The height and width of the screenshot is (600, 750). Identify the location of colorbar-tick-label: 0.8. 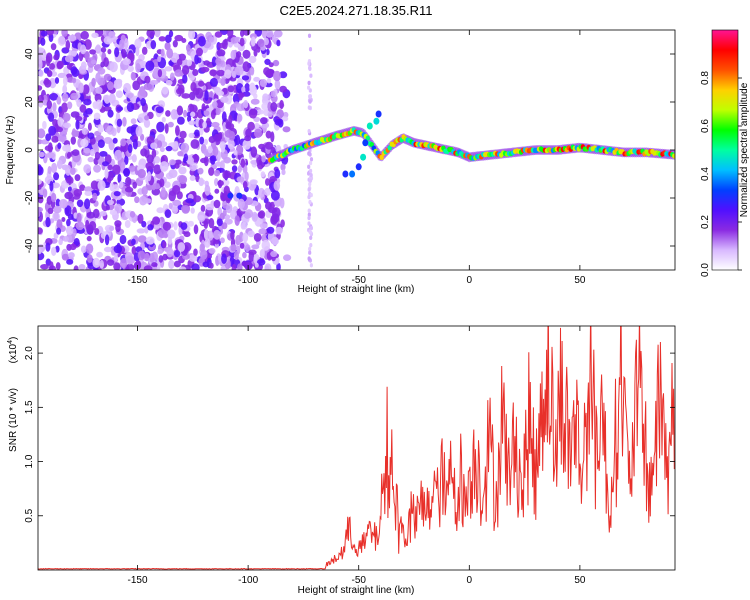
(705, 78).